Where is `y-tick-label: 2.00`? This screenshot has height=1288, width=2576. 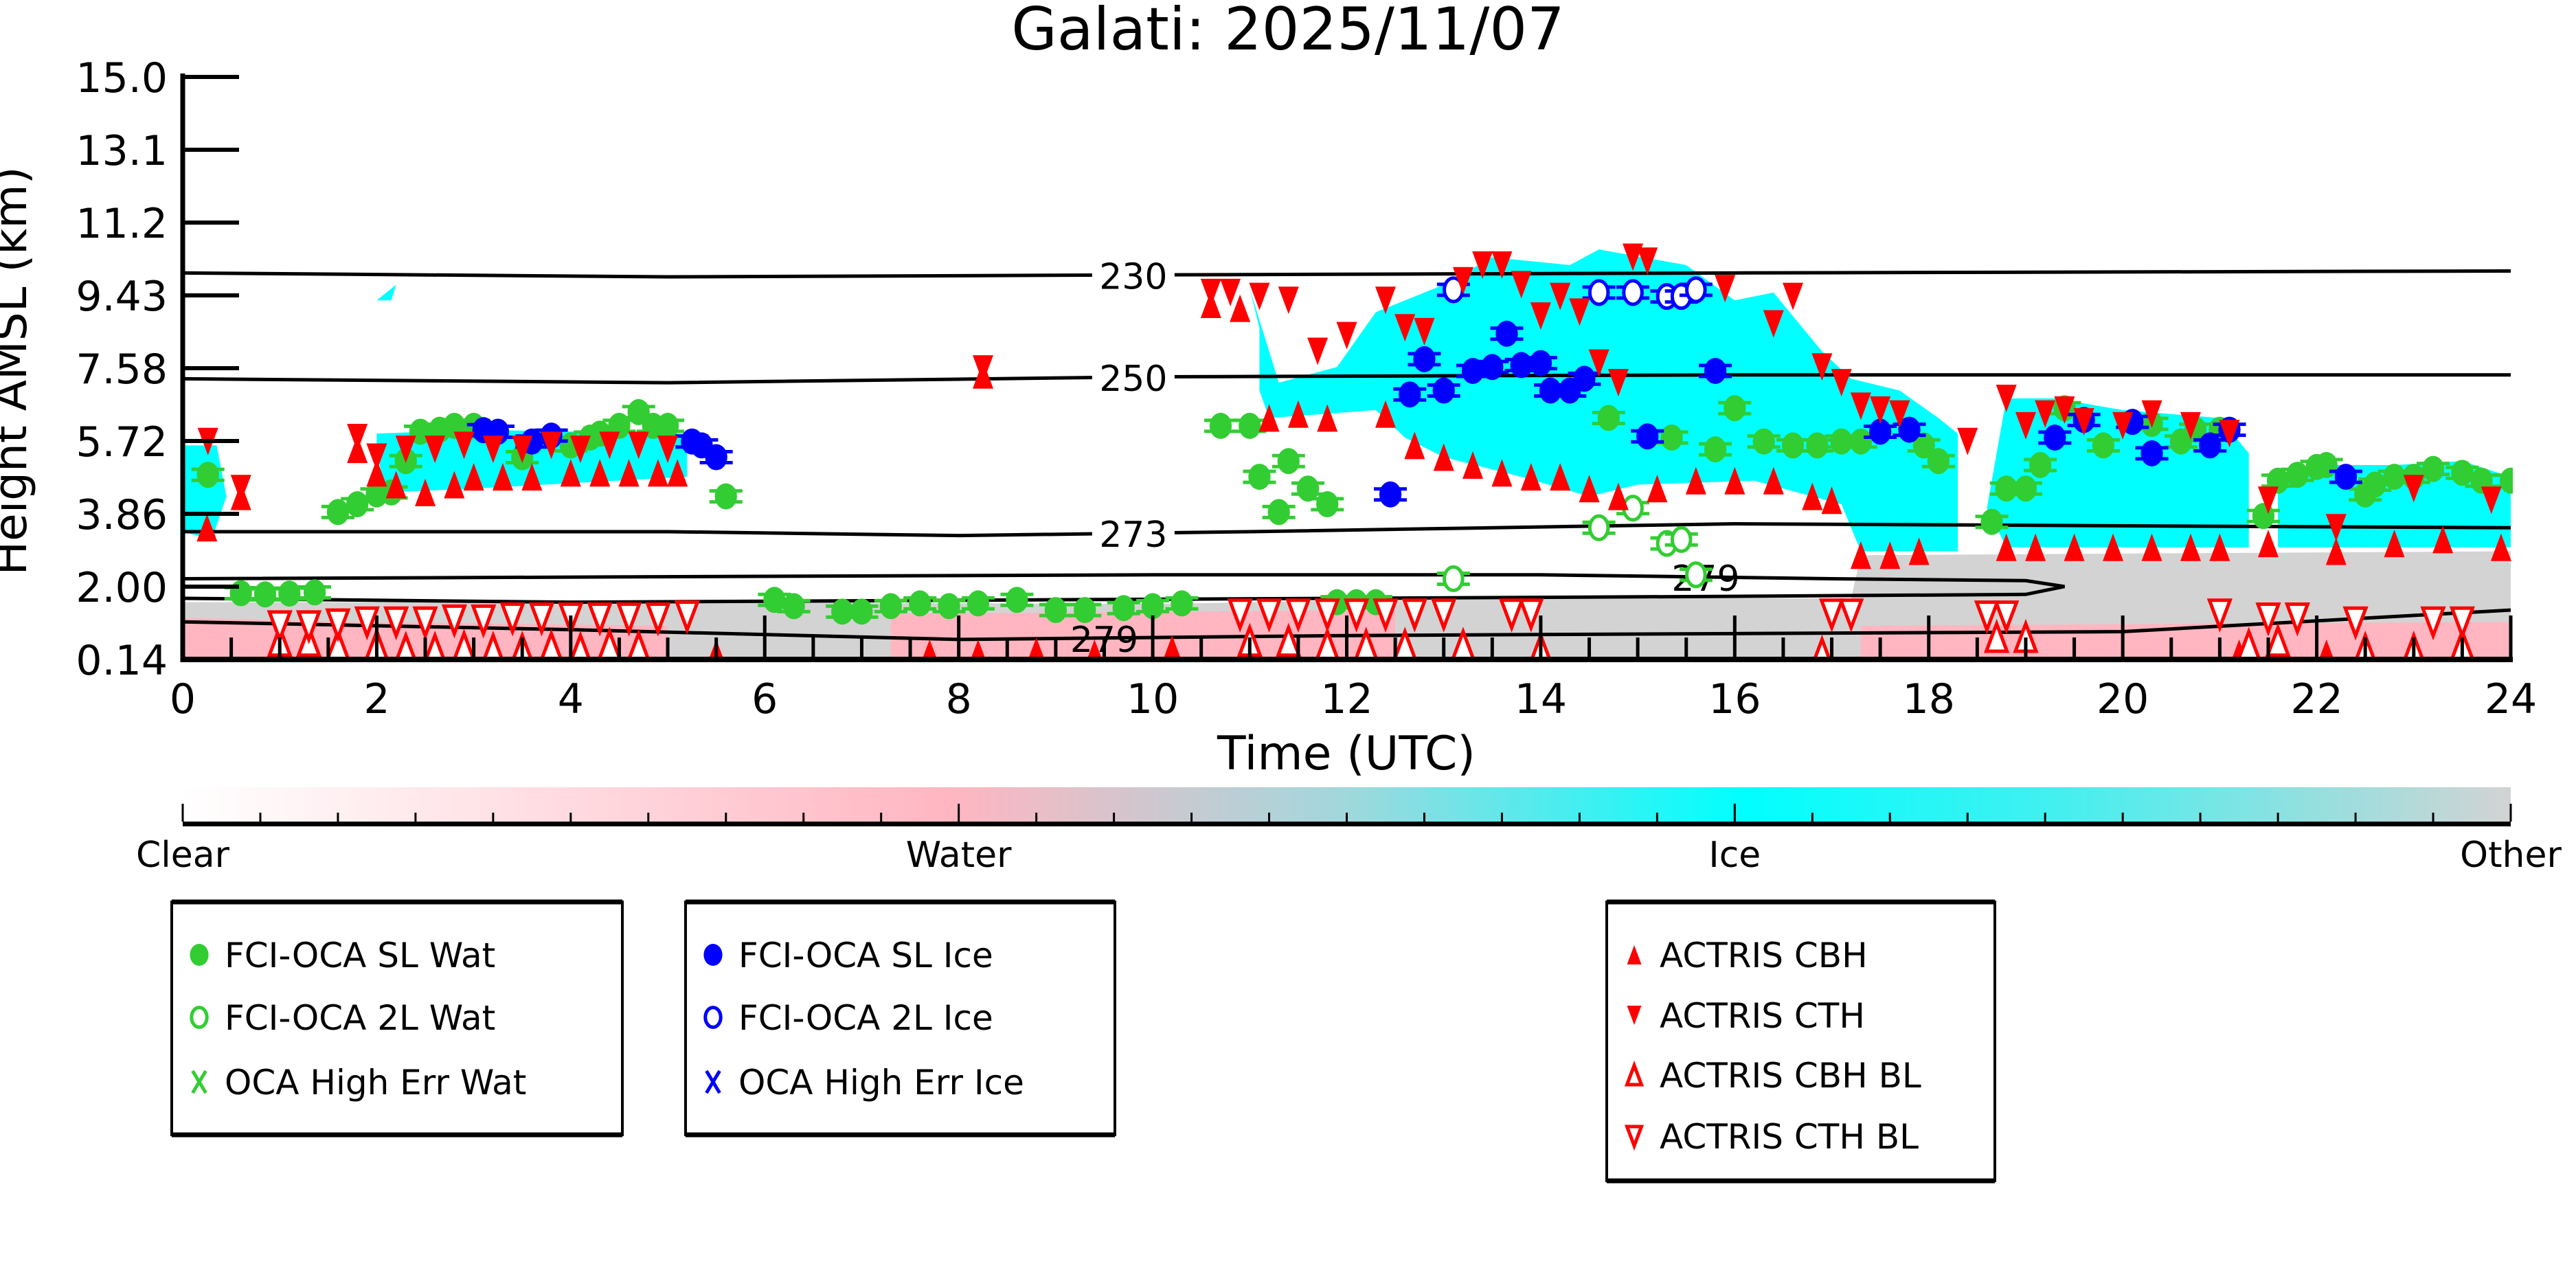 y-tick-label: 2.00 is located at coordinates (122, 588).